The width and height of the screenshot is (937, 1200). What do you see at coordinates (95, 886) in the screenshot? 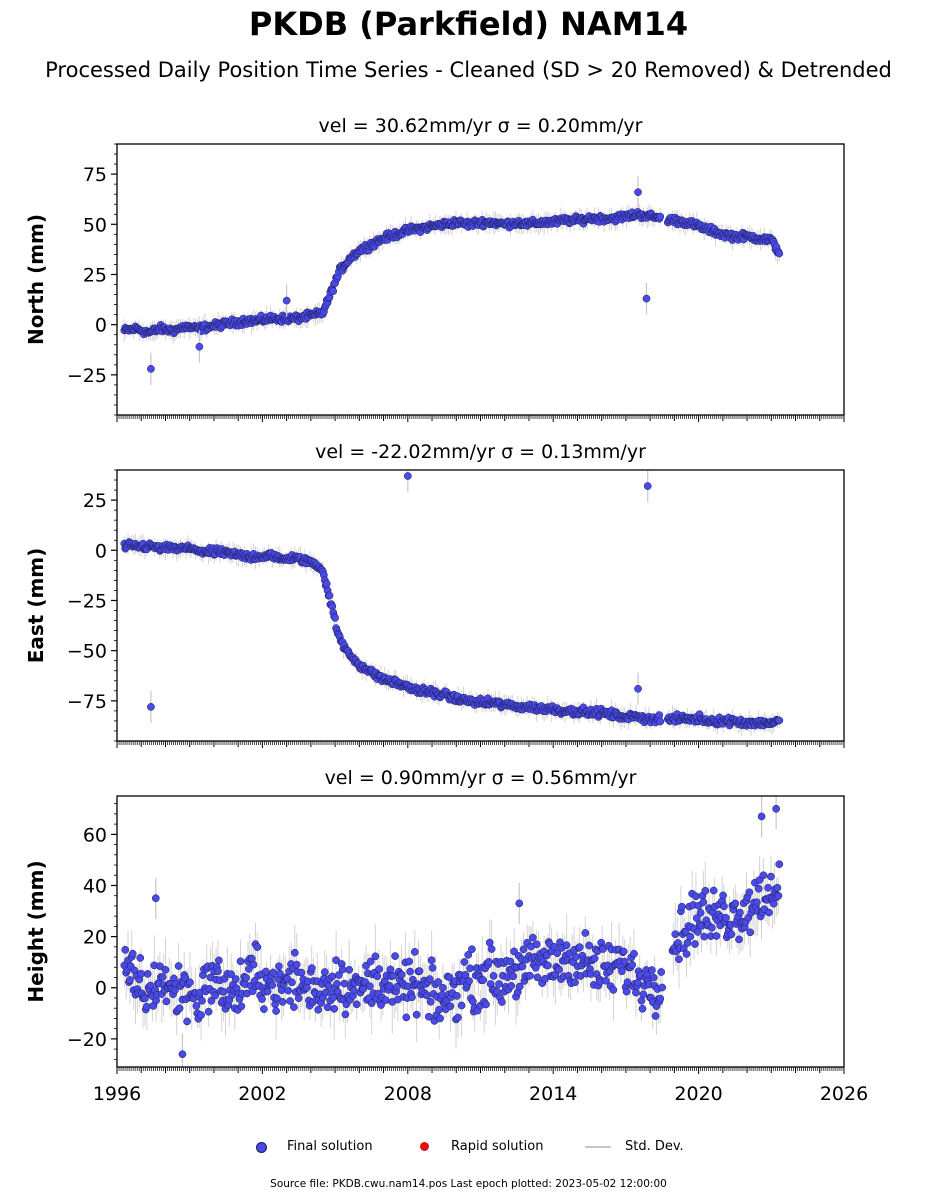
I see `y-tick-label: 40` at bounding box center [95, 886].